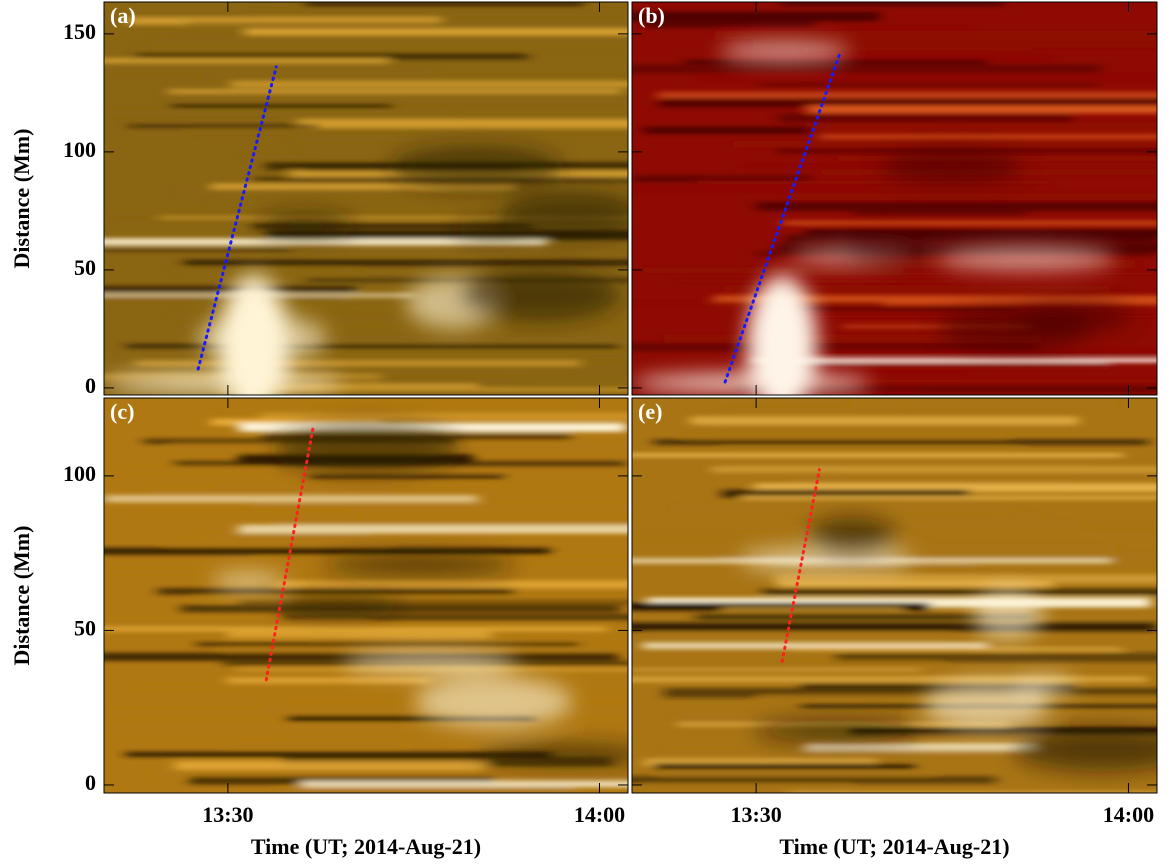 The height and width of the screenshot is (867, 1172). What do you see at coordinates (21, 199) in the screenshot?
I see `y-axis-label: Distance (Mm)` at bounding box center [21, 199].